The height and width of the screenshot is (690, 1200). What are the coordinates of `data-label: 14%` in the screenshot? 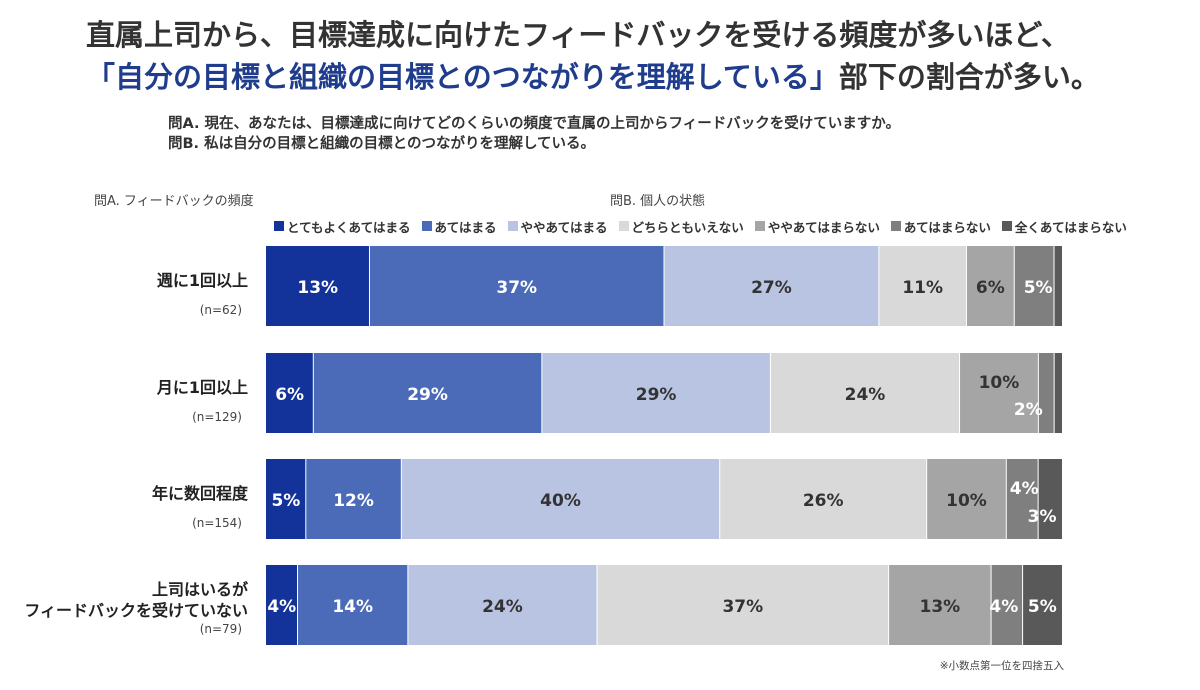 It's located at (352, 607).